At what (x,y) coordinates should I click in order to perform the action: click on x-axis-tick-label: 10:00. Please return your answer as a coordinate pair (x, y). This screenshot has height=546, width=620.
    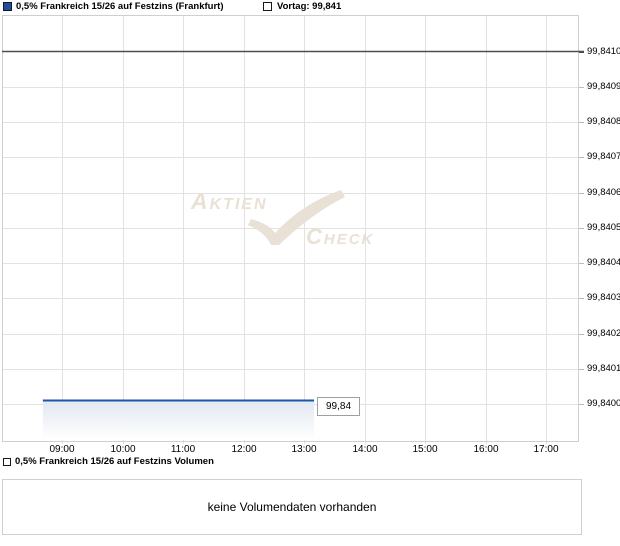
    Looking at the image, I should click on (123, 449).